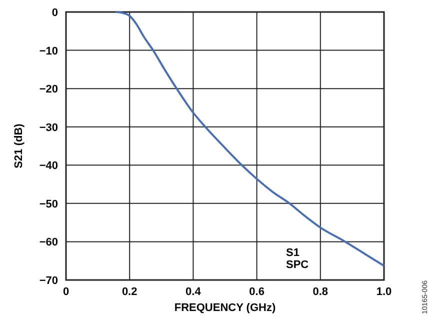 The width and height of the screenshot is (435, 330). What do you see at coordinates (19, 145) in the screenshot?
I see `y-axis-title: S21 (dB)` at bounding box center [19, 145].